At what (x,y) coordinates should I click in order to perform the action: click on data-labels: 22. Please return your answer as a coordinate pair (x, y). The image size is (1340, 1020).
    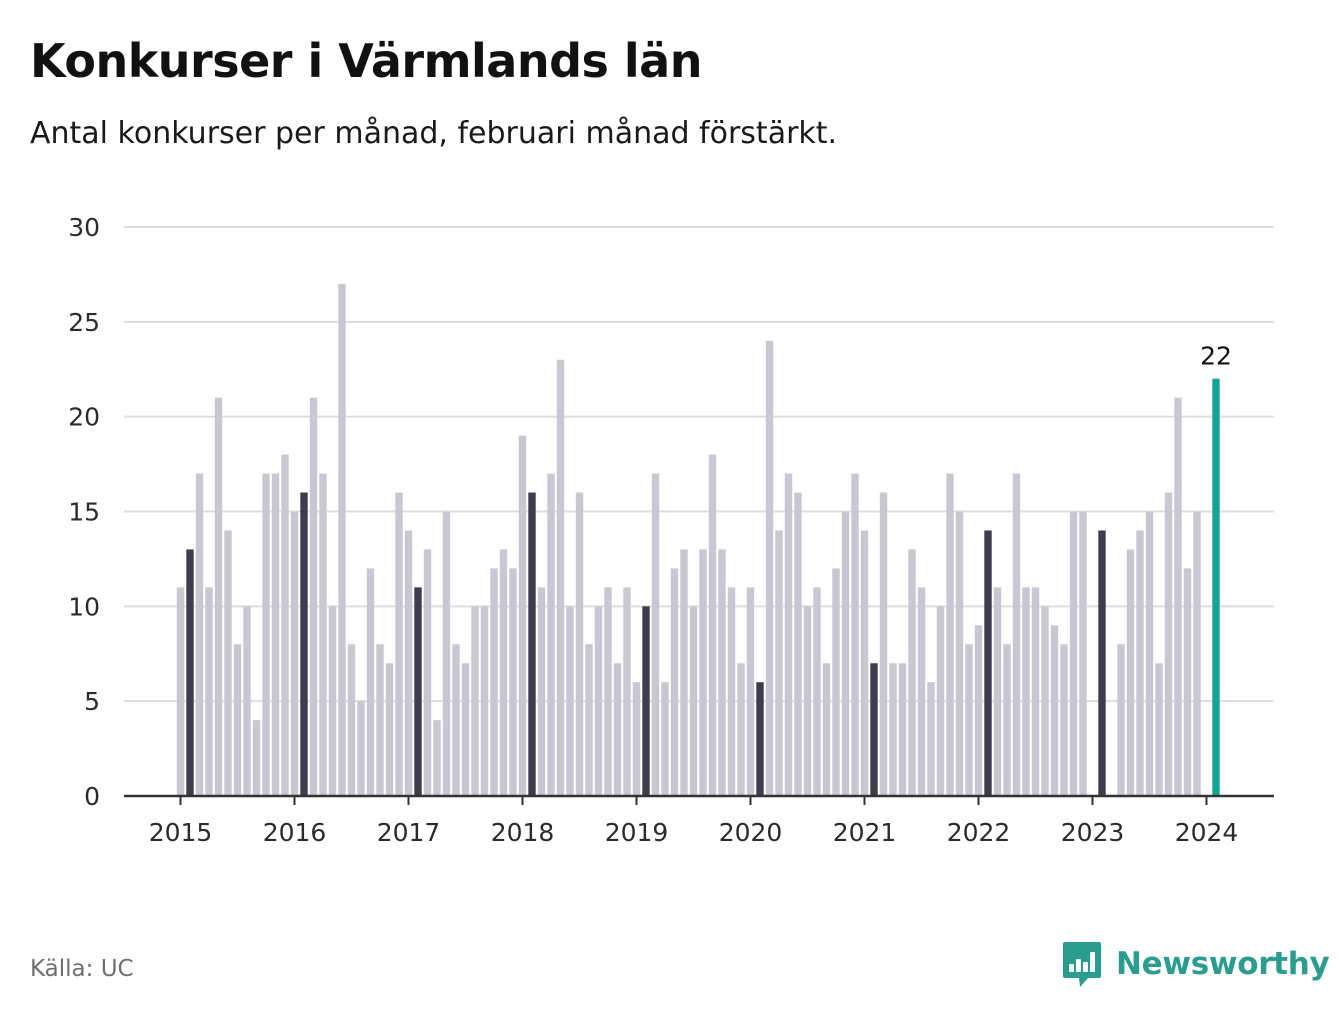
    Looking at the image, I should click on (1216, 356).